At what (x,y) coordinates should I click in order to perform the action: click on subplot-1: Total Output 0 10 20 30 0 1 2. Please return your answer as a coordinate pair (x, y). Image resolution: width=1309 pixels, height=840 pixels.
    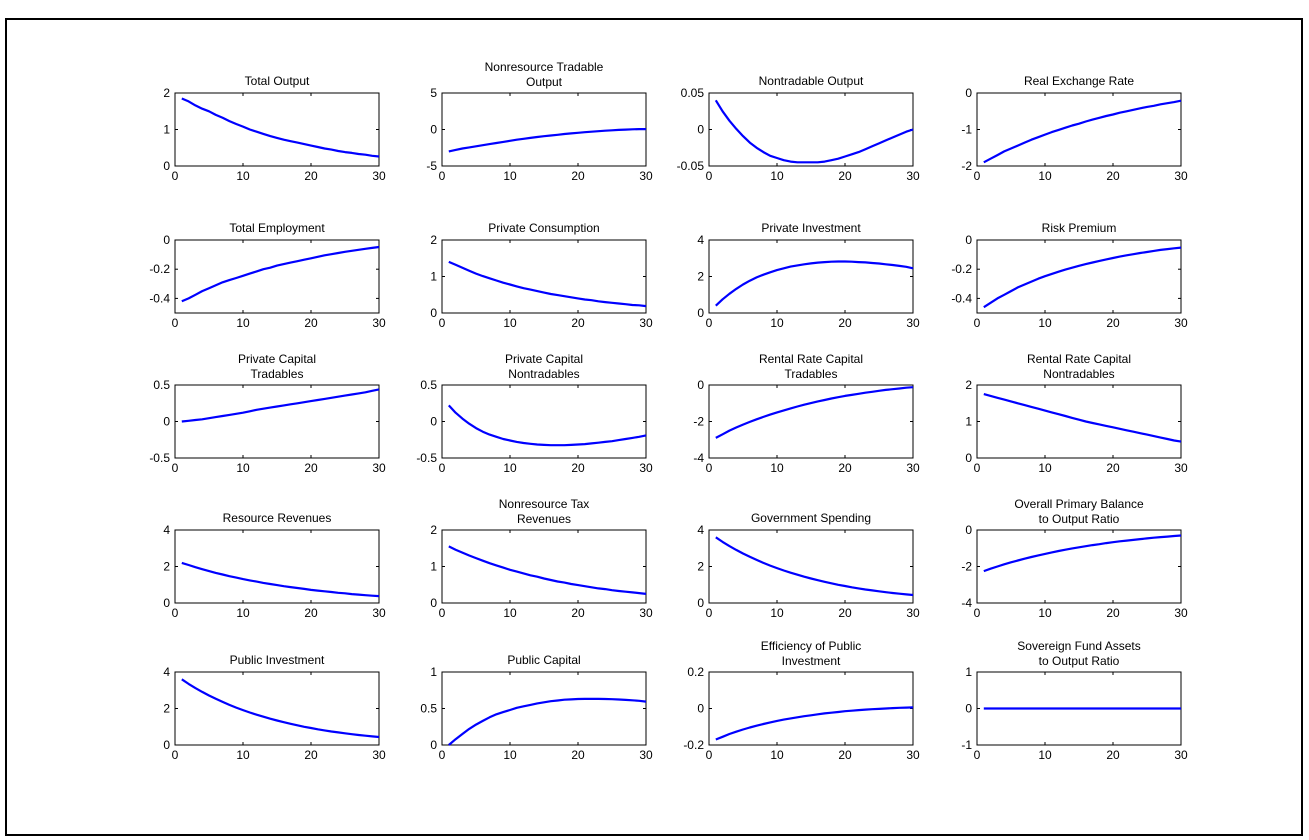
    Looking at the image, I should click on (274, 128).